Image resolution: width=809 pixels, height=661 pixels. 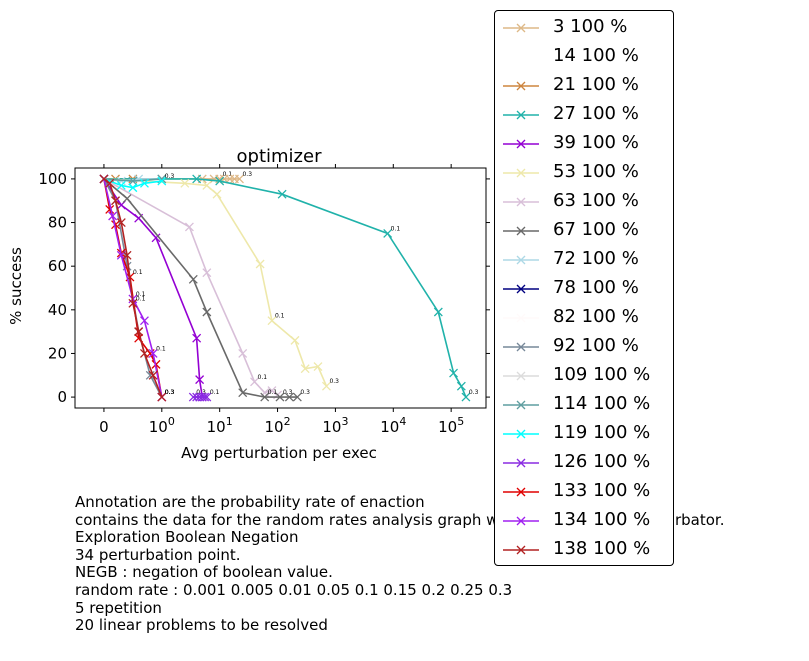 What do you see at coordinates (191, 287) in the screenshot?
I see `series-7: 0.1` at bounding box center [191, 287].